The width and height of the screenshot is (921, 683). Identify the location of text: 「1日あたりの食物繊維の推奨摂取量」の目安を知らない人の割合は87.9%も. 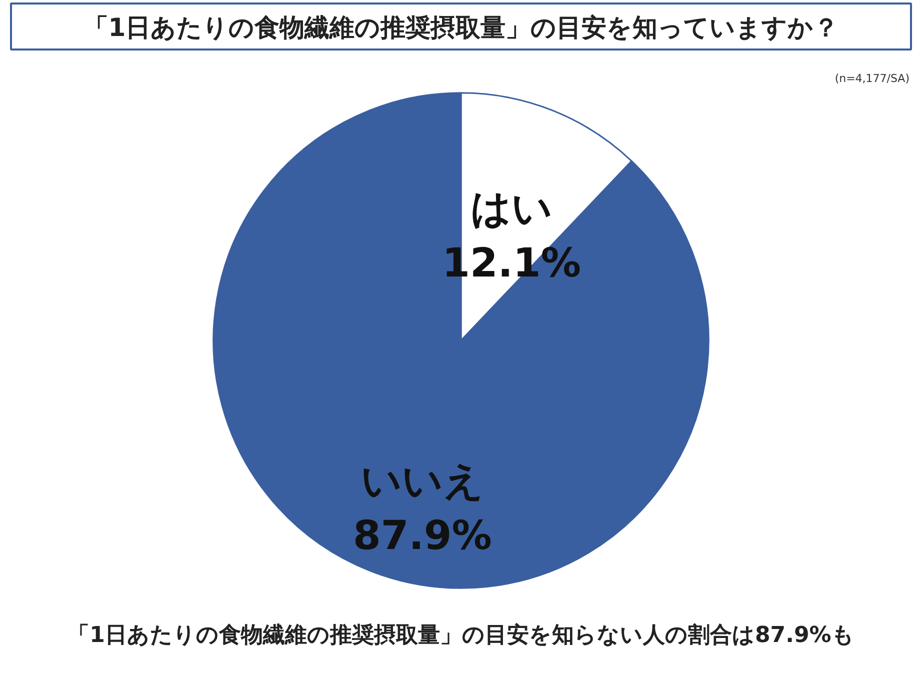
(461, 635).